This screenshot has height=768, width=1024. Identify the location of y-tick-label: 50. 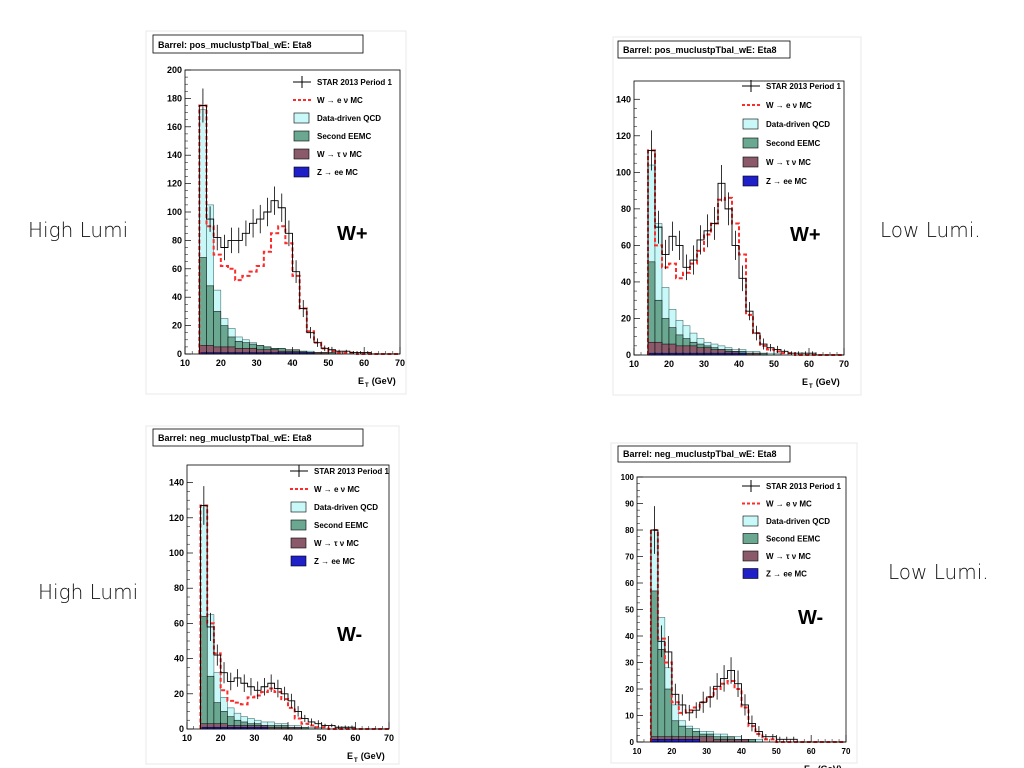
(629, 610).